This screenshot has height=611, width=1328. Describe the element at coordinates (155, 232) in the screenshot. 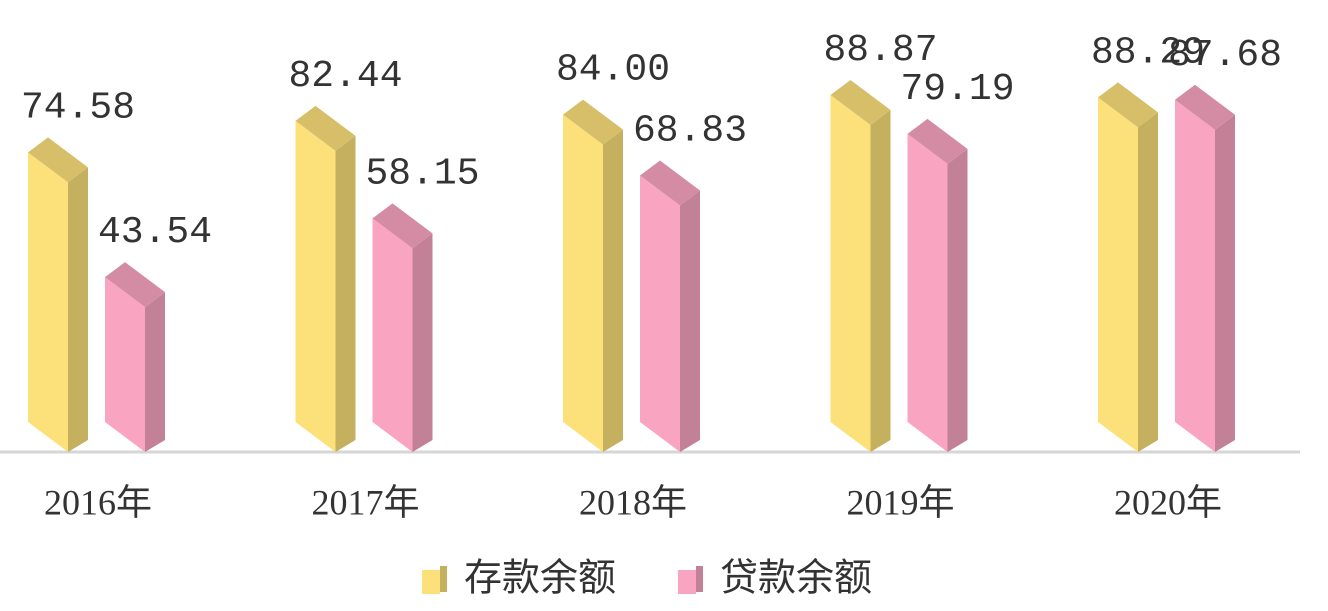

I see `value-label: 43.54` at that location.